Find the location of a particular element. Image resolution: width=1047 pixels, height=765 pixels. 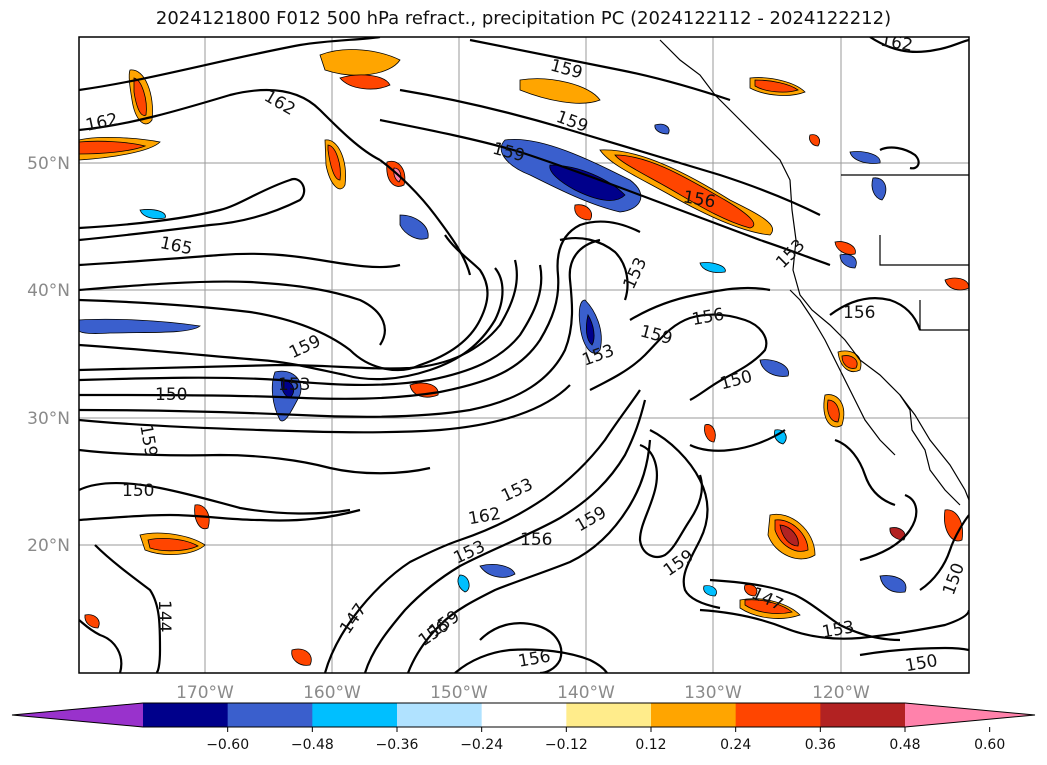

lon-tick-label: 130°W is located at coordinates (713, 693).